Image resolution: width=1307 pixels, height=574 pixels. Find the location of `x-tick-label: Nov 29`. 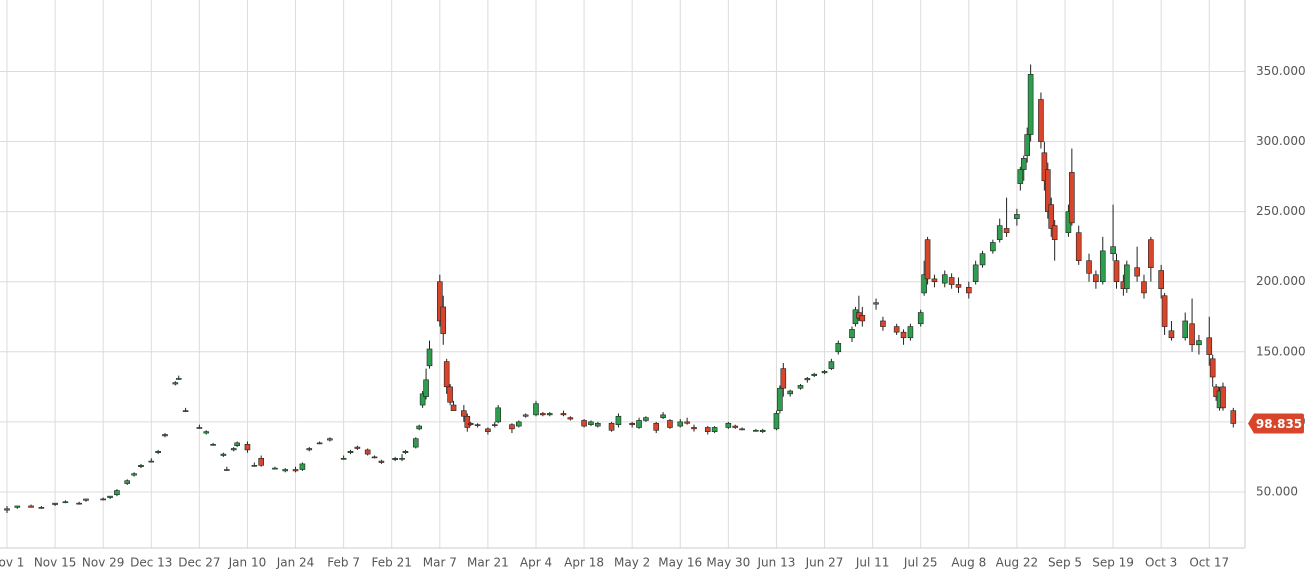

x-tick-label: Nov 29 is located at coordinates (103, 563).